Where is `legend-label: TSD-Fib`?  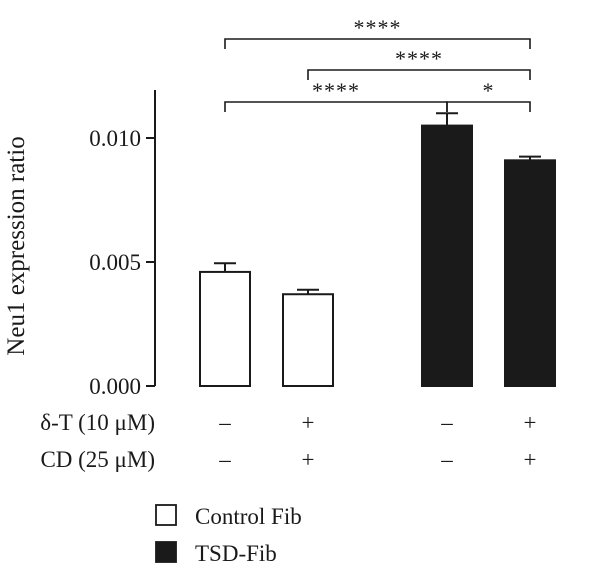 legend-label: TSD-Fib is located at coordinates (236, 553).